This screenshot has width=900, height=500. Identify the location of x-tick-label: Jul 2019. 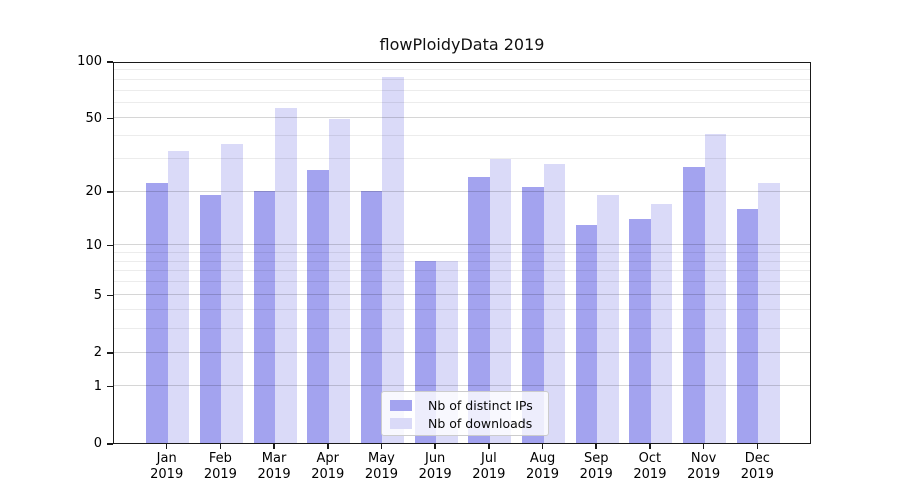
(489, 466).